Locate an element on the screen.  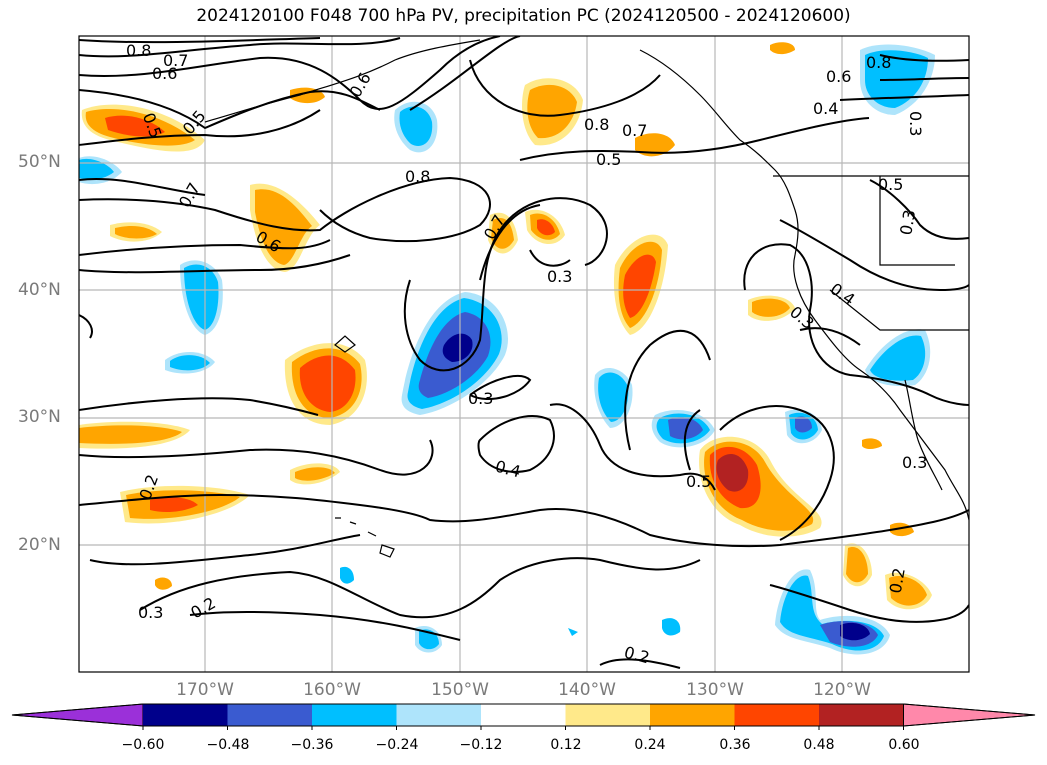
colorbar-tick-label: −0.36 is located at coordinates (312, 745).